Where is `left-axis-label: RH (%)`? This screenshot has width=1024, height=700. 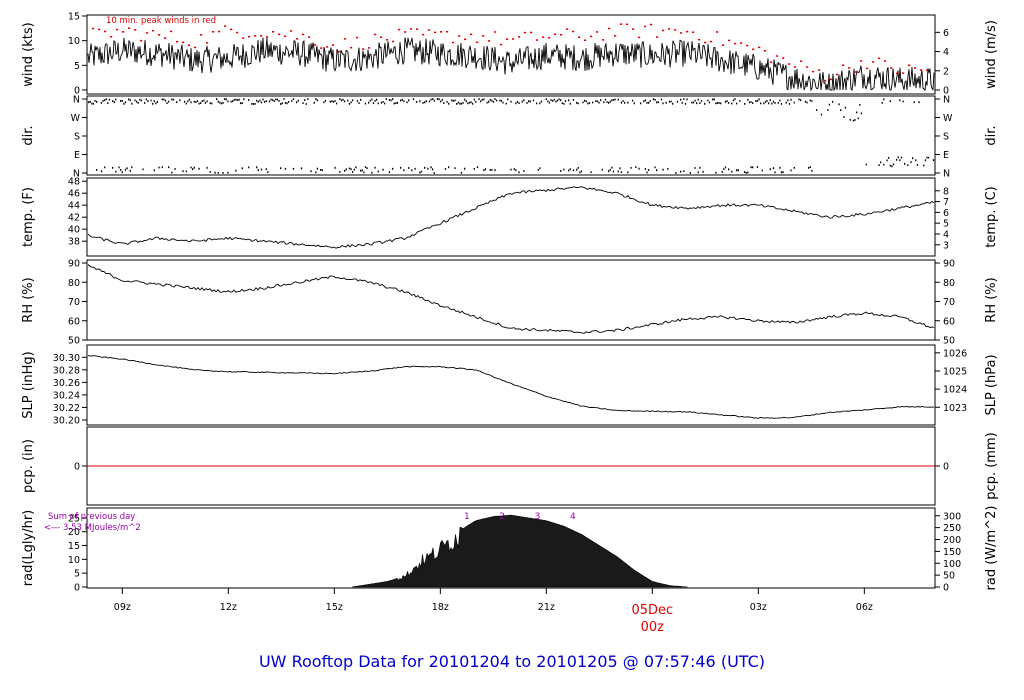
left-axis-label: RH (%) is located at coordinates (28, 299).